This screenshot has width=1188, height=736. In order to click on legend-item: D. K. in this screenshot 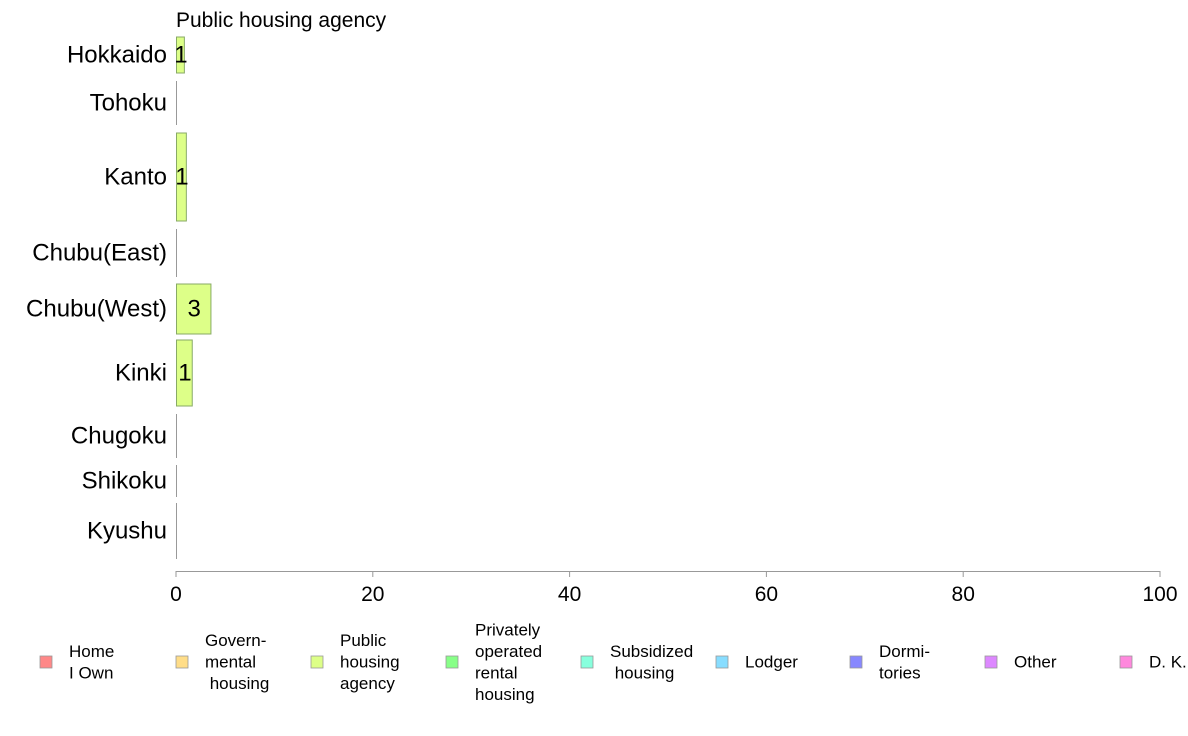, I will do `click(1153, 662)`.